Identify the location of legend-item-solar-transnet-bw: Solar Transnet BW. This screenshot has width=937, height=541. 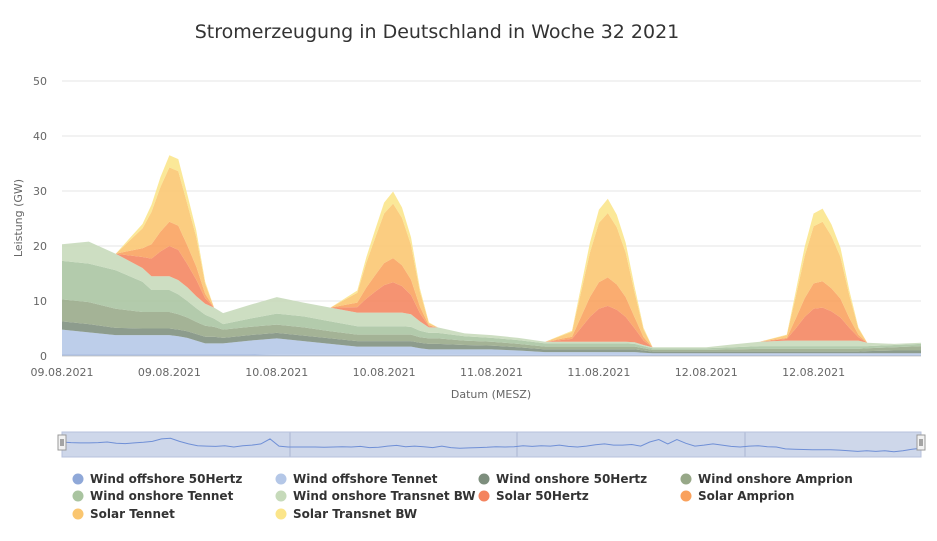
(346, 514).